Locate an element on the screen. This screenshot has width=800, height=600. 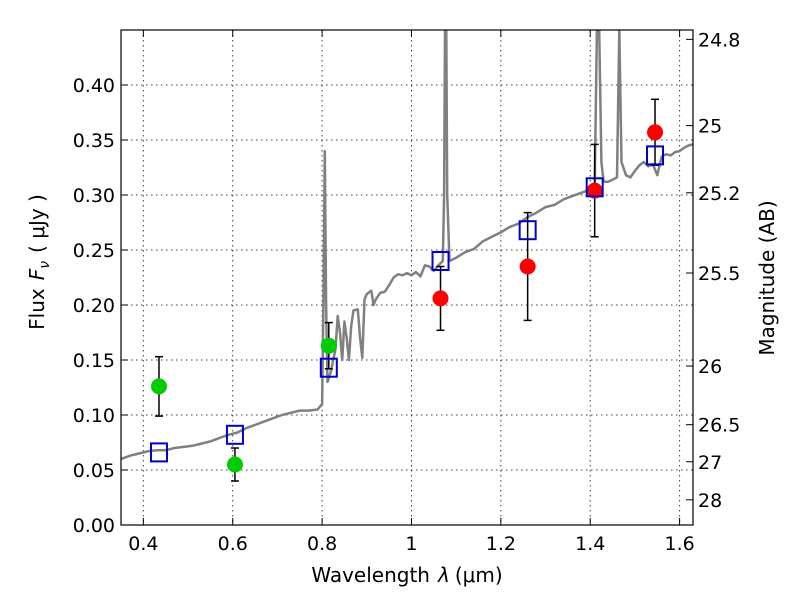
x-tick-label: 1.2 is located at coordinates (501, 544).